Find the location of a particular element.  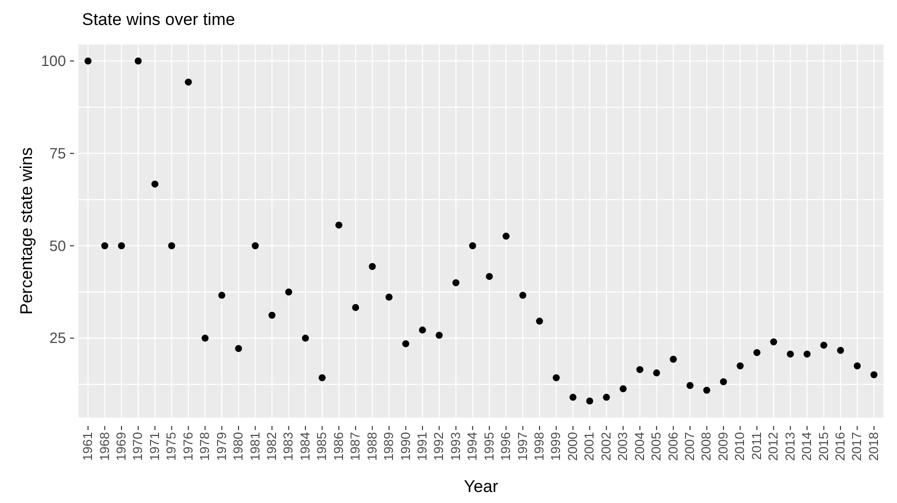

x-tick-label: 1985 is located at coordinates (322, 446).